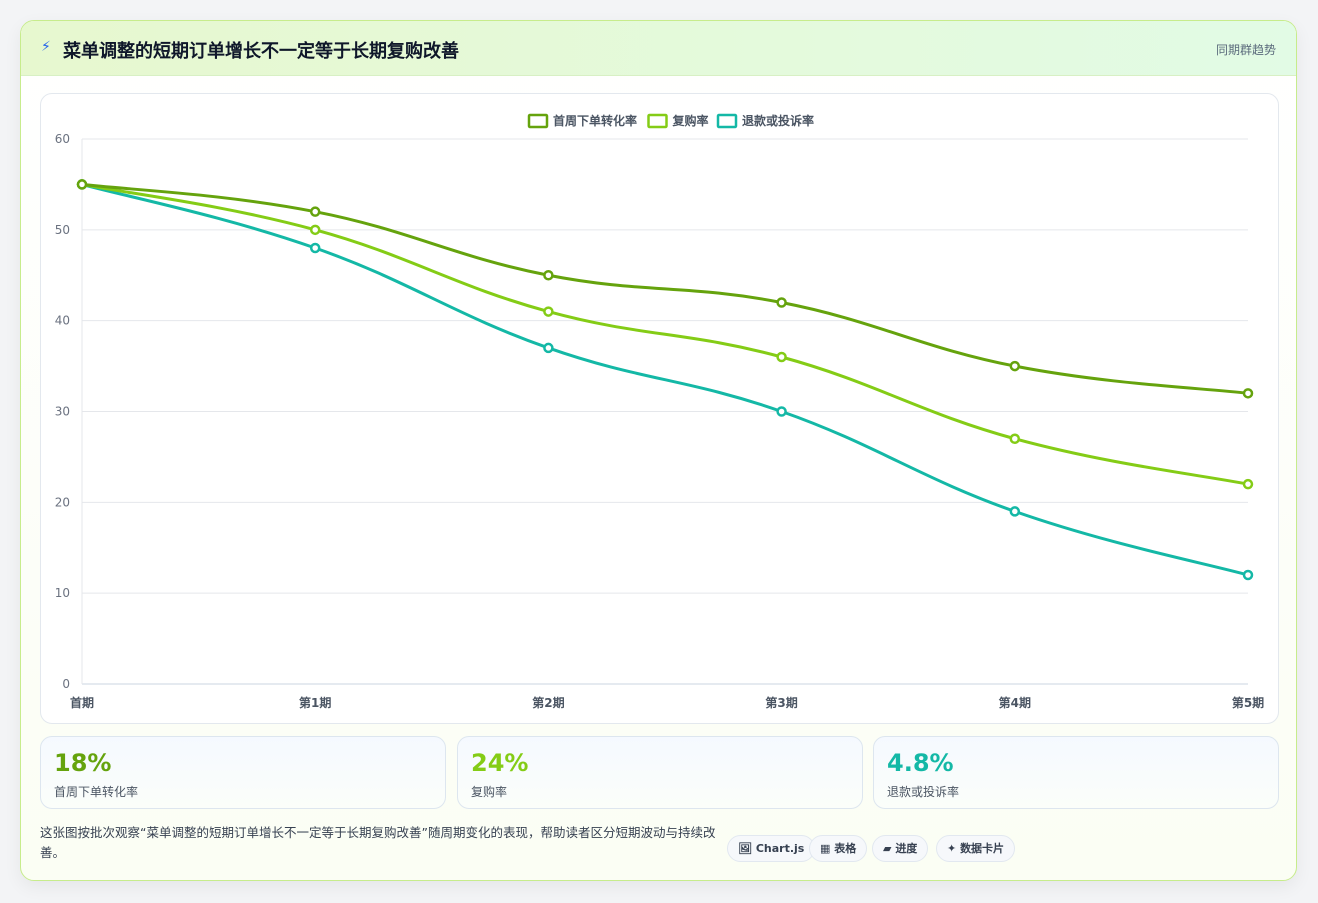 The image size is (1318, 903). I want to click on x-tick-label: 第1期, so click(315, 702).